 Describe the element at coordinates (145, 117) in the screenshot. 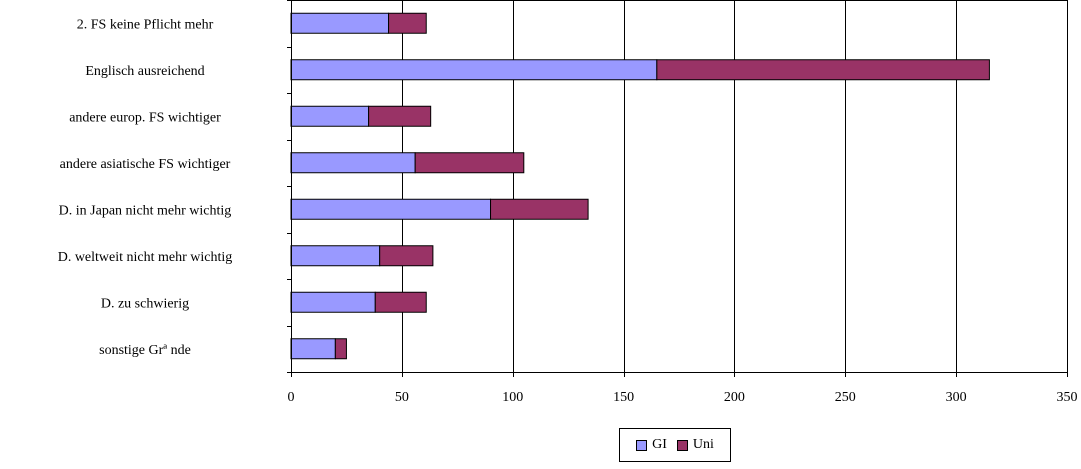

I see `category-label: andere europ. FS wichtiger` at that location.